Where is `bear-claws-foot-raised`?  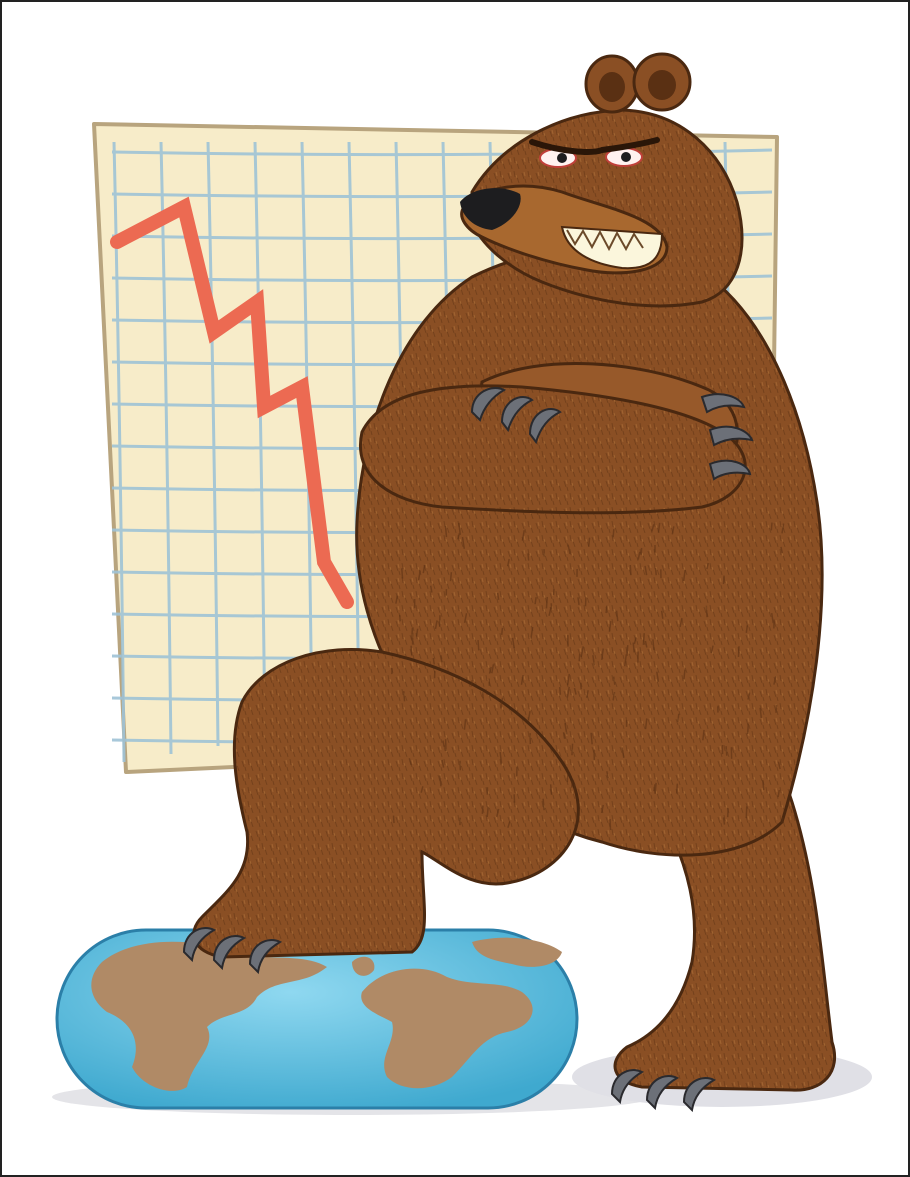 bear-claws-foot-raised is located at coordinates (232, 951).